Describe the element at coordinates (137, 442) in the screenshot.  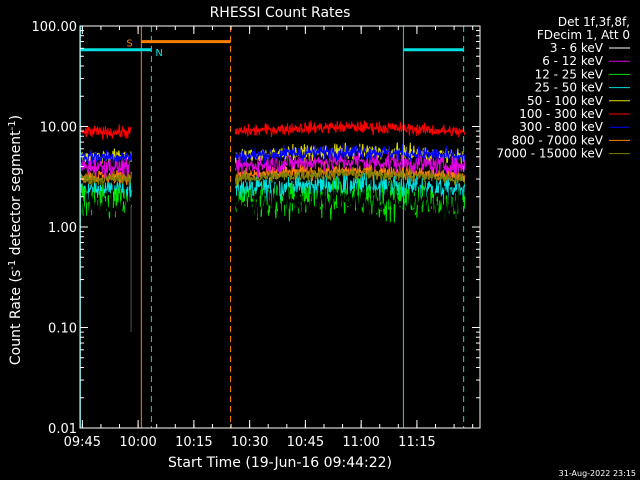
I see `x-tick-label: 10:00` at that location.